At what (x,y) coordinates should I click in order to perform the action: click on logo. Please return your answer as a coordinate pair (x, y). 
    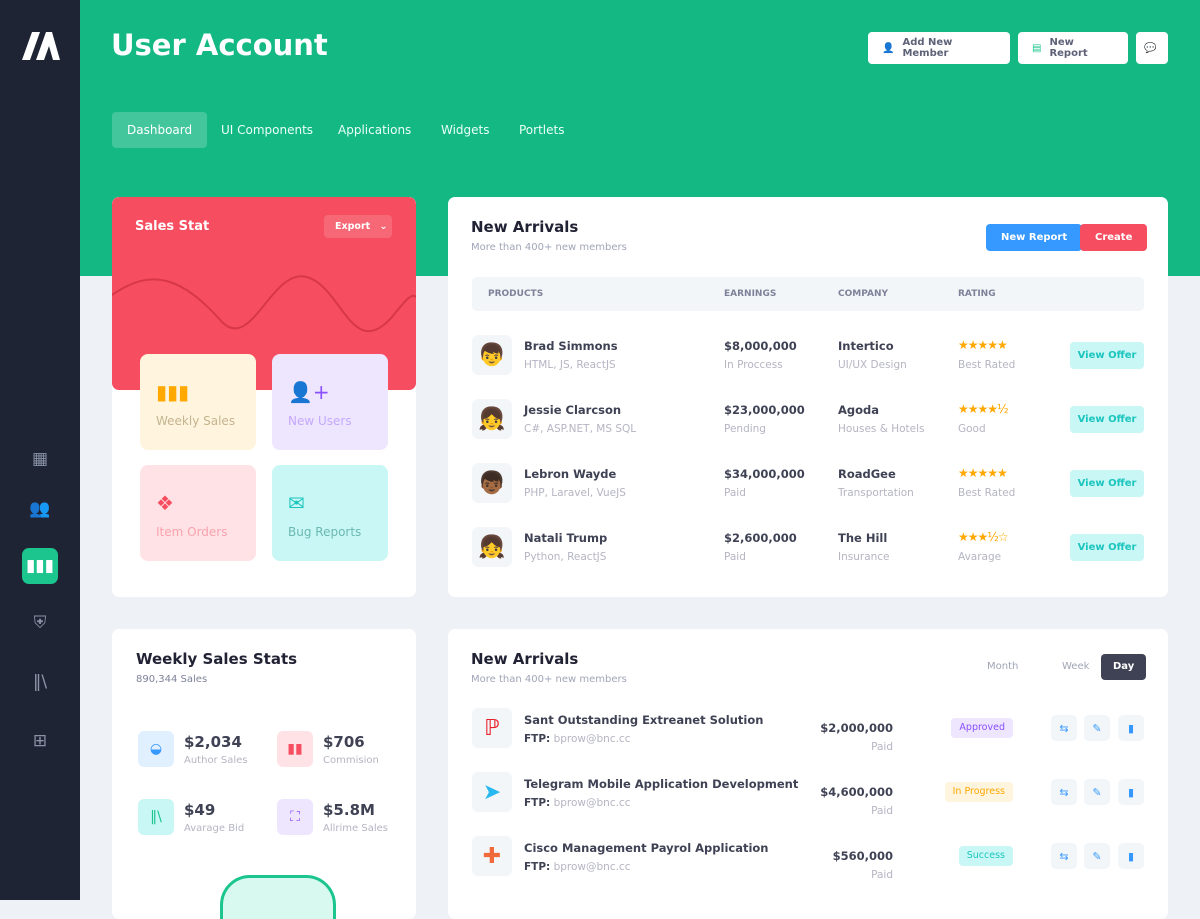
    Looking at the image, I should click on (41, 46).